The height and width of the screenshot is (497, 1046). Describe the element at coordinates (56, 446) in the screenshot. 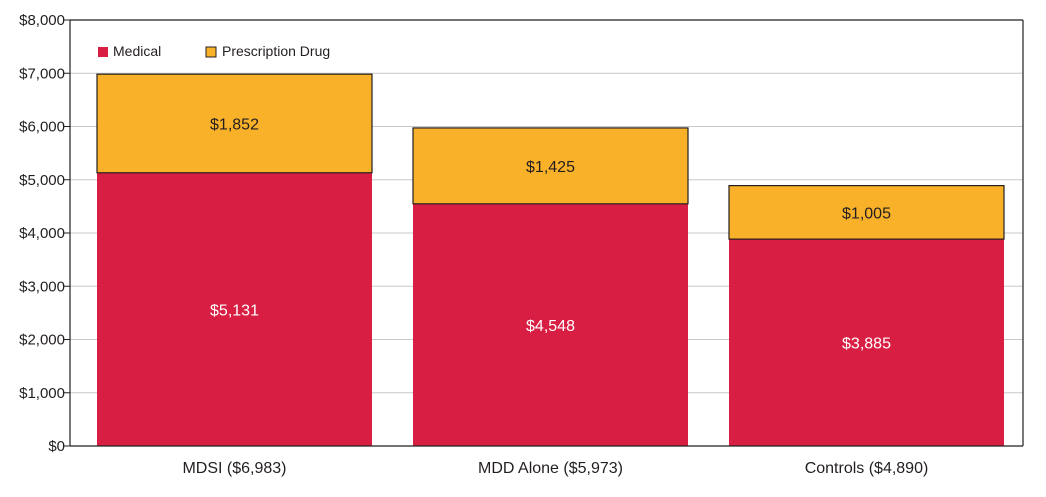

I see `y-tick-label: $0` at that location.